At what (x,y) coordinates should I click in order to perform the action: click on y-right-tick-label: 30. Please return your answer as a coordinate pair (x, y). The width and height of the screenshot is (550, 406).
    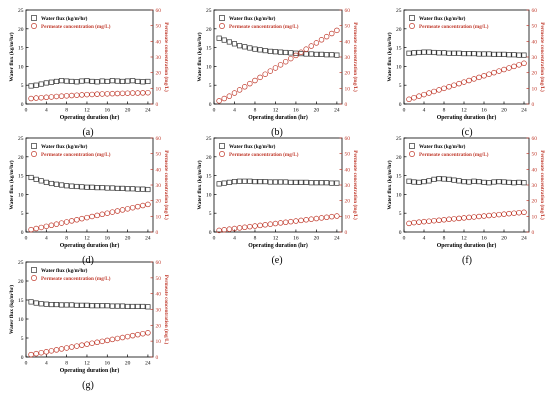
    Looking at the image, I should click on (159, 186).